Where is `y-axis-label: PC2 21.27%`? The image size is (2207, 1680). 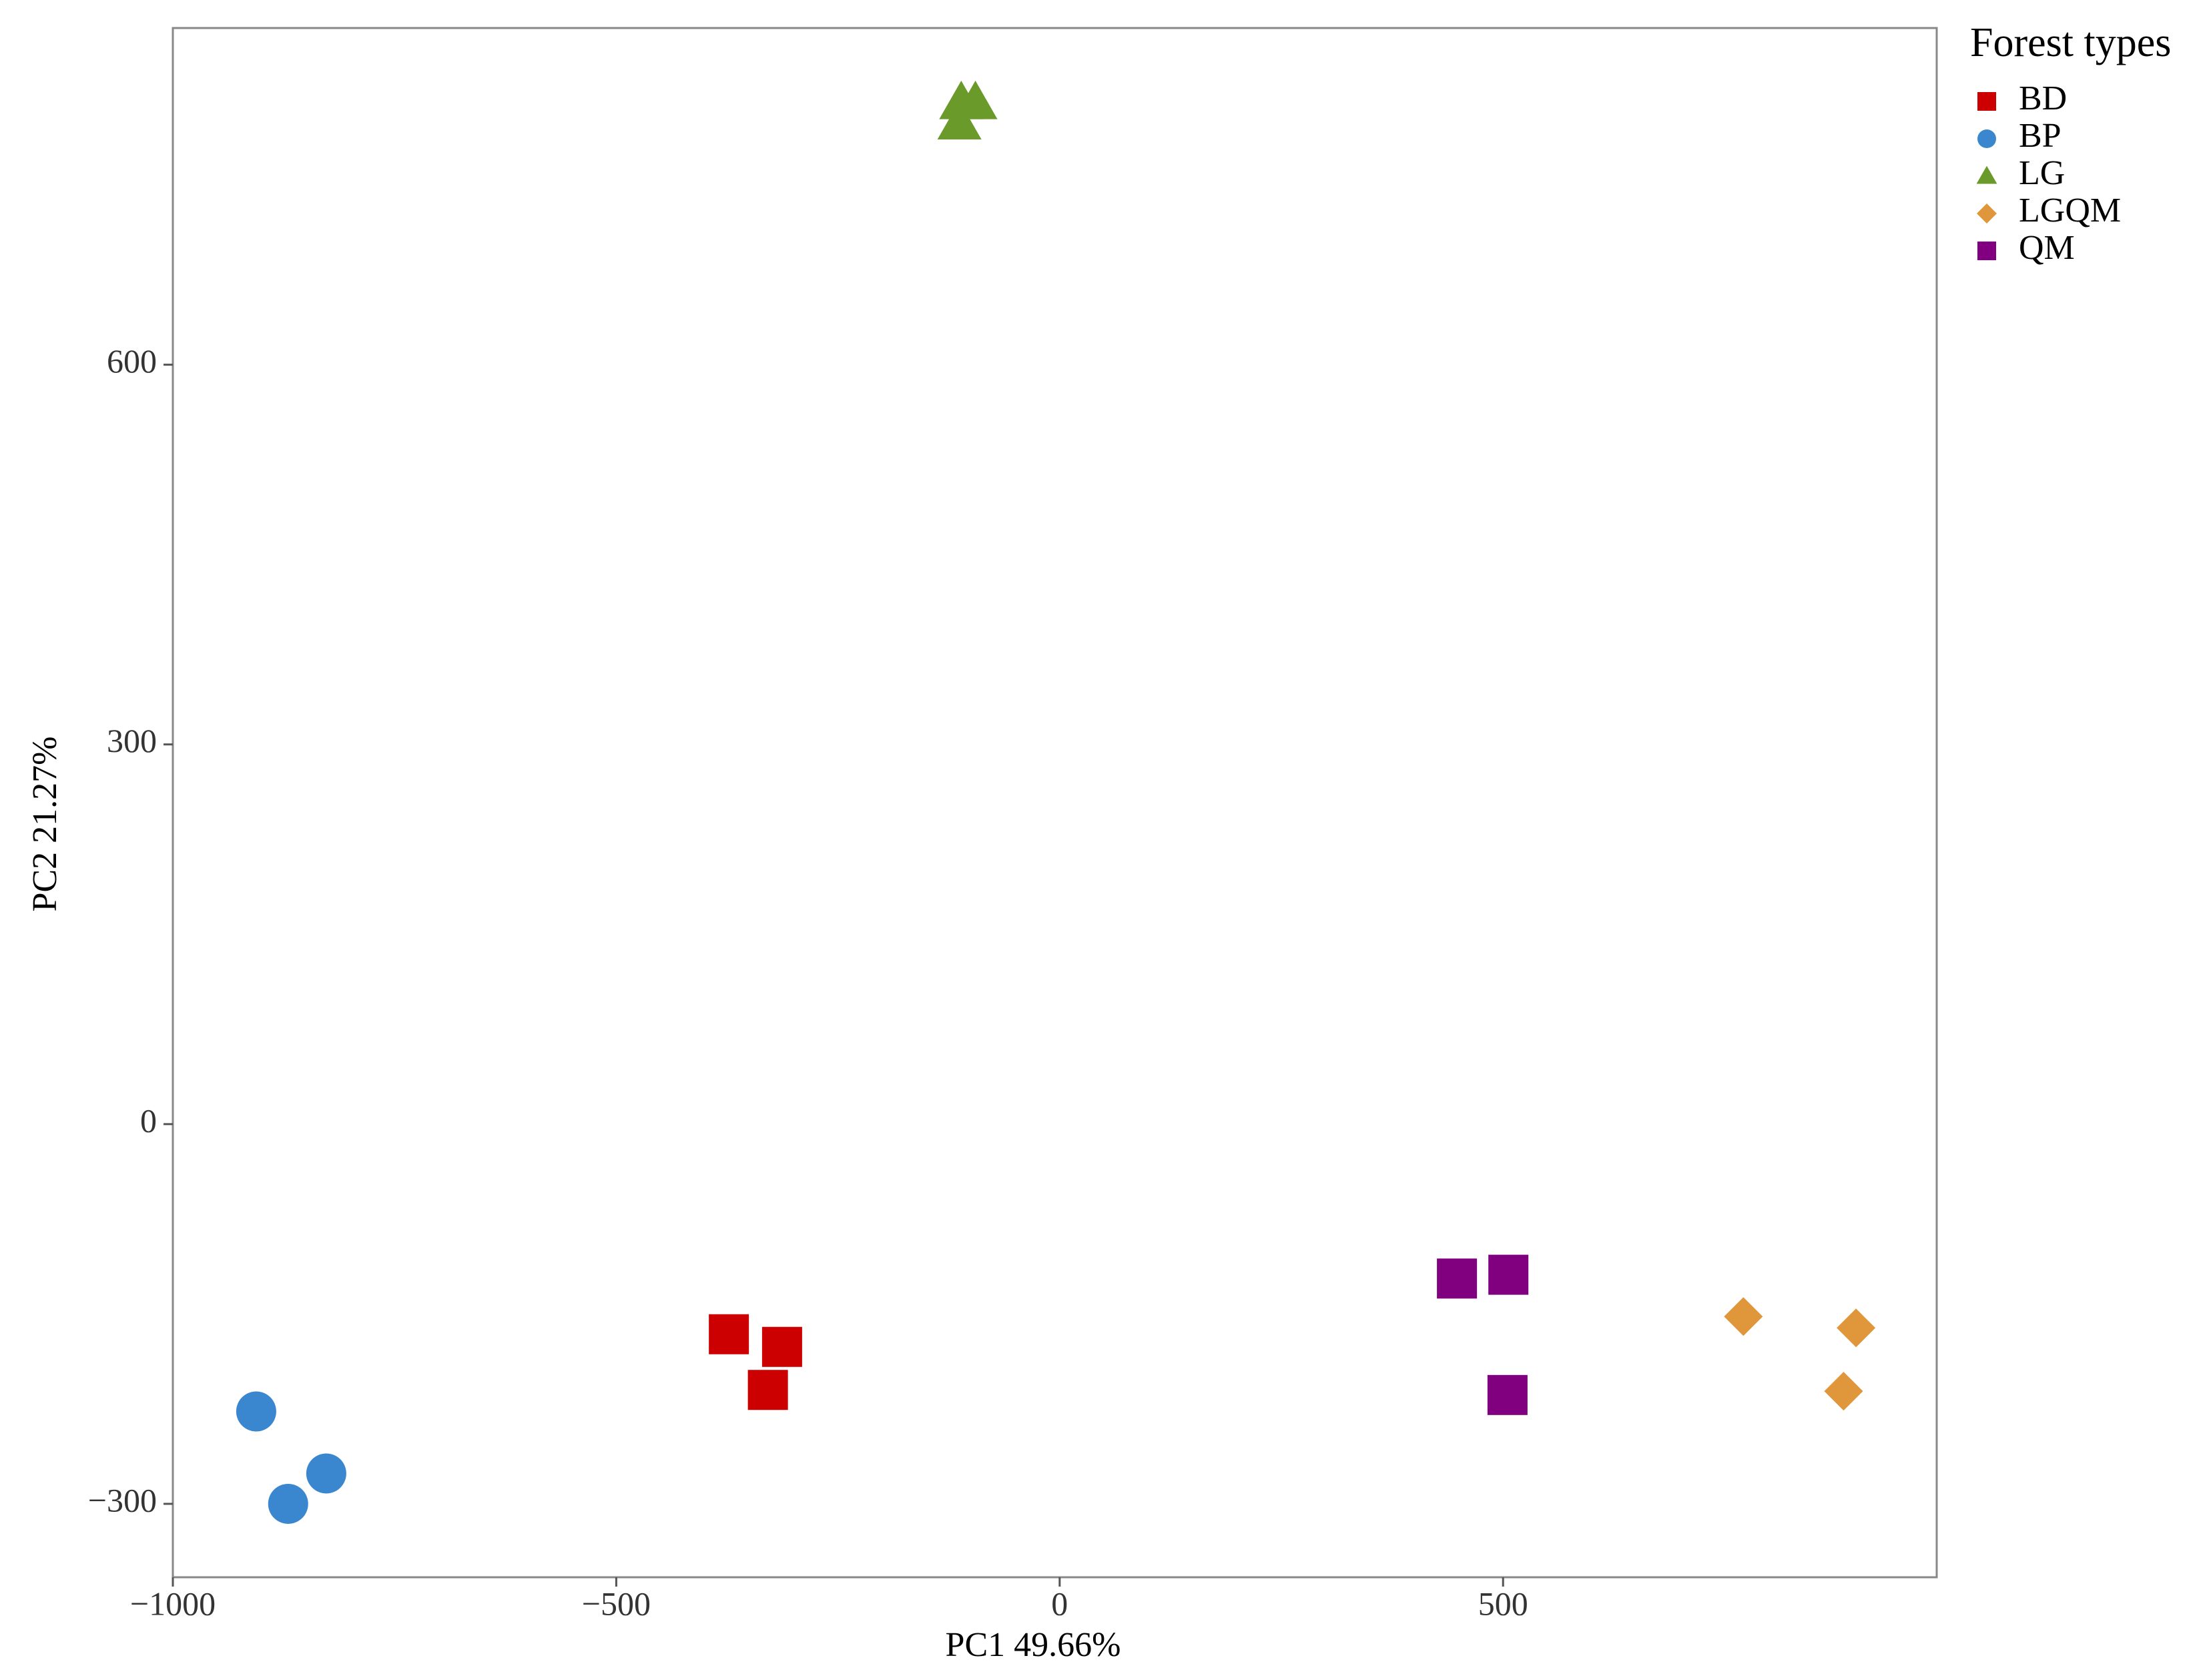 y-axis-label: PC2 21.27% is located at coordinates (45, 824).